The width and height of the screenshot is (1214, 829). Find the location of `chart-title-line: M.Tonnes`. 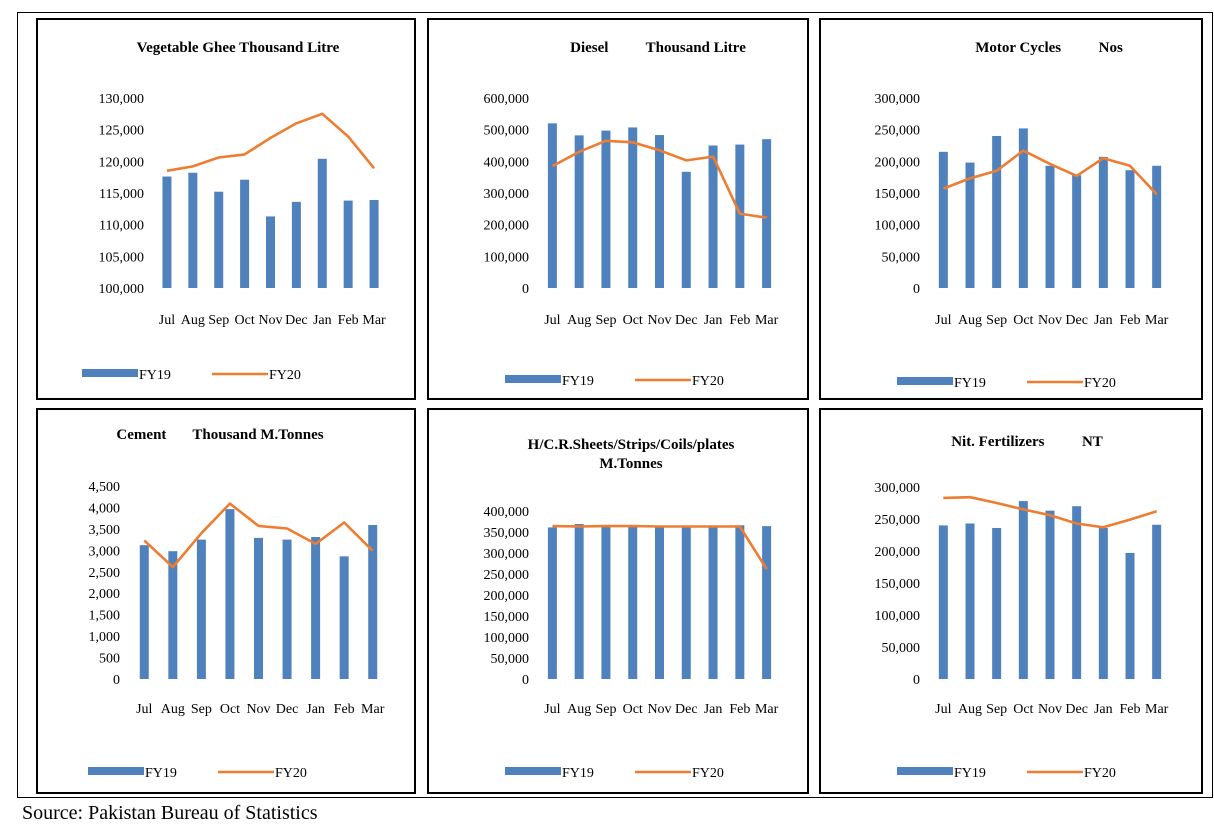

chart-title-line: M.Tonnes is located at coordinates (630, 464).